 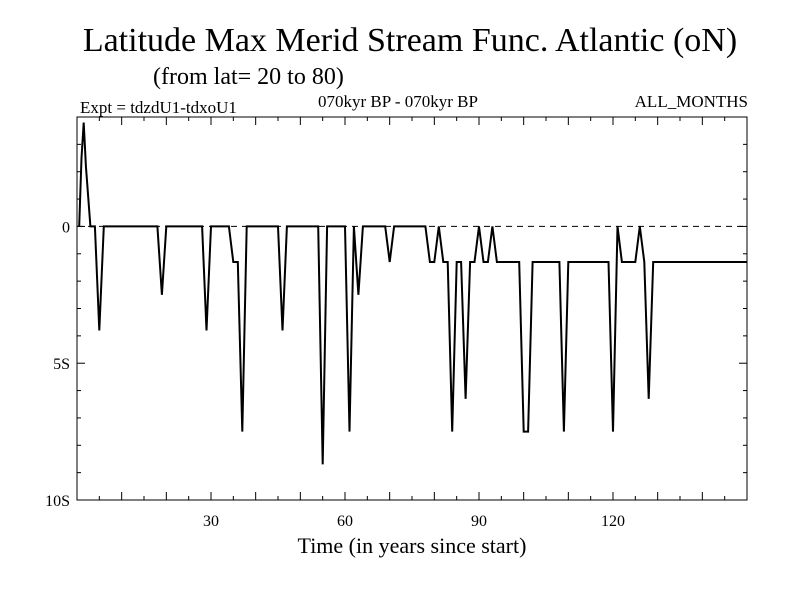 What do you see at coordinates (57, 501) in the screenshot?
I see `y-tick-label: 10S` at bounding box center [57, 501].